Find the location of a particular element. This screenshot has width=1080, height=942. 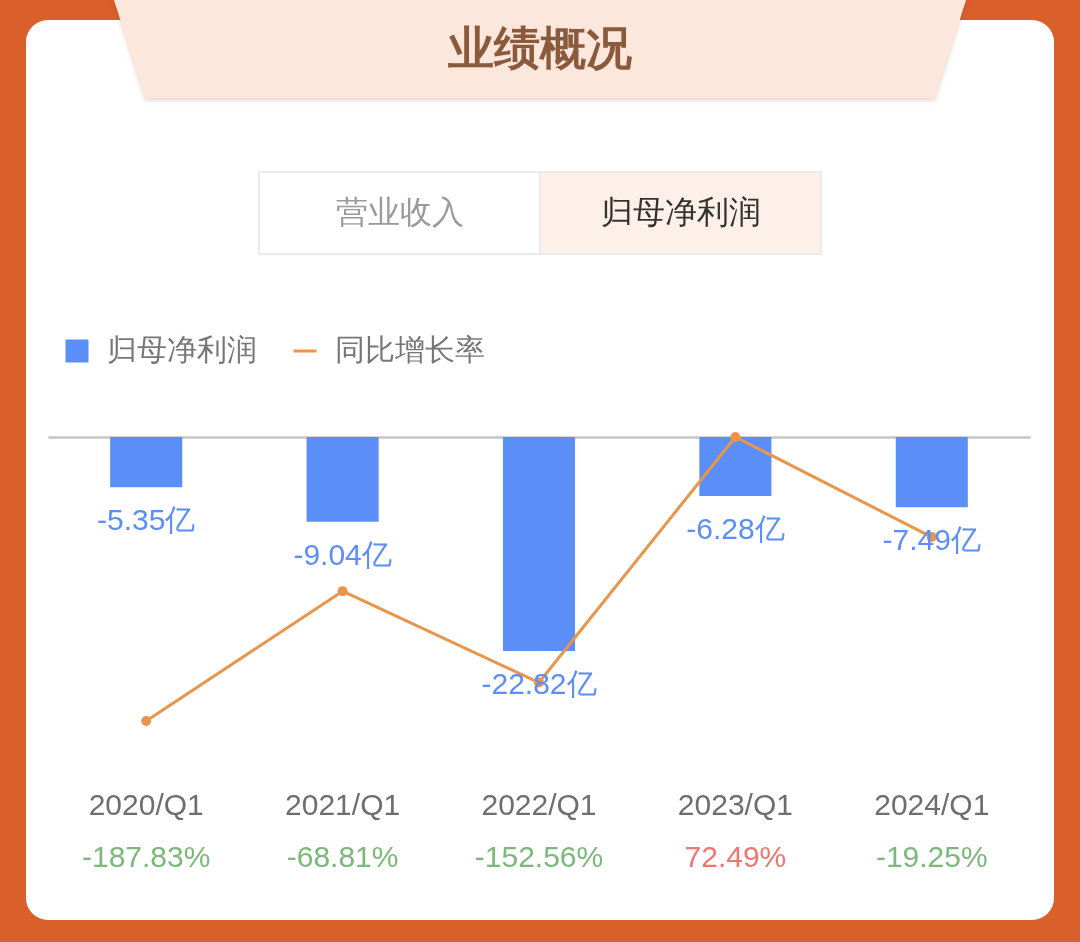

tab-button: 归母净利润 is located at coordinates (679, 213).